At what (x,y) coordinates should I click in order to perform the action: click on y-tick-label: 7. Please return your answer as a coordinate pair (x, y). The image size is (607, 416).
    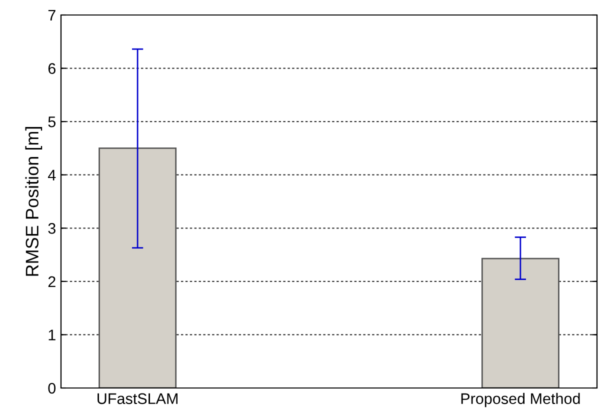
    Looking at the image, I should click on (52, 15).